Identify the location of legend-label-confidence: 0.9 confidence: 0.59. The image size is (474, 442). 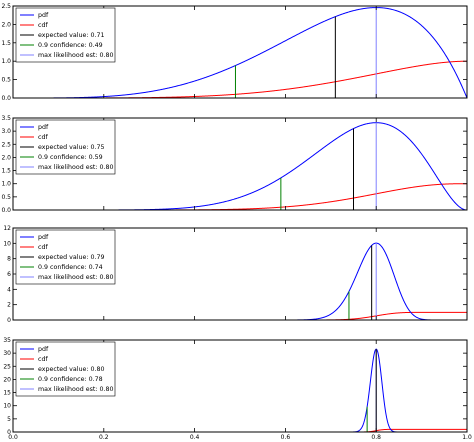
(70, 157).